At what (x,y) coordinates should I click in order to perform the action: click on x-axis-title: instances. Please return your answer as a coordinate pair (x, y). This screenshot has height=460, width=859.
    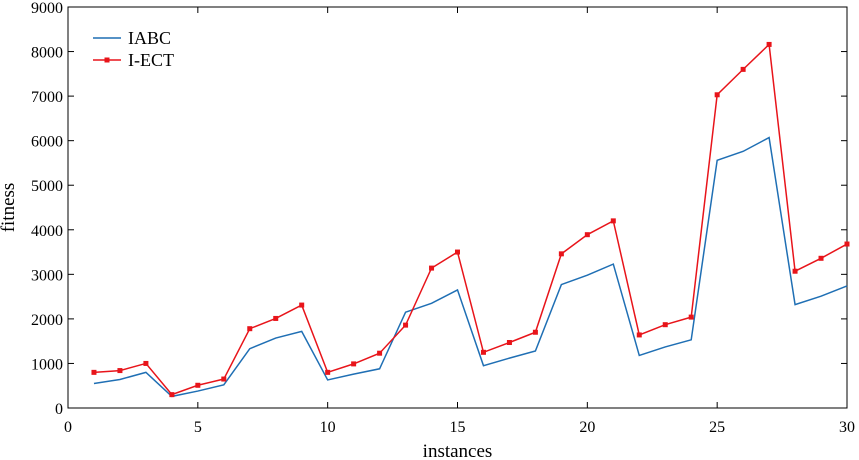
    Looking at the image, I should click on (458, 450).